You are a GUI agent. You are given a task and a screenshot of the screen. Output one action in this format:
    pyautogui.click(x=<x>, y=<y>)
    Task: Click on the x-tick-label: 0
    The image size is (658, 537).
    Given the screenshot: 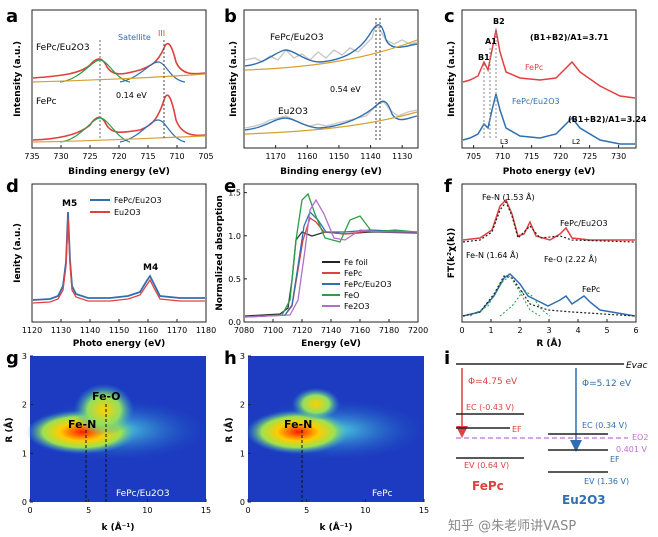 What is the action you would take?
    pyautogui.click(x=461, y=330)
    